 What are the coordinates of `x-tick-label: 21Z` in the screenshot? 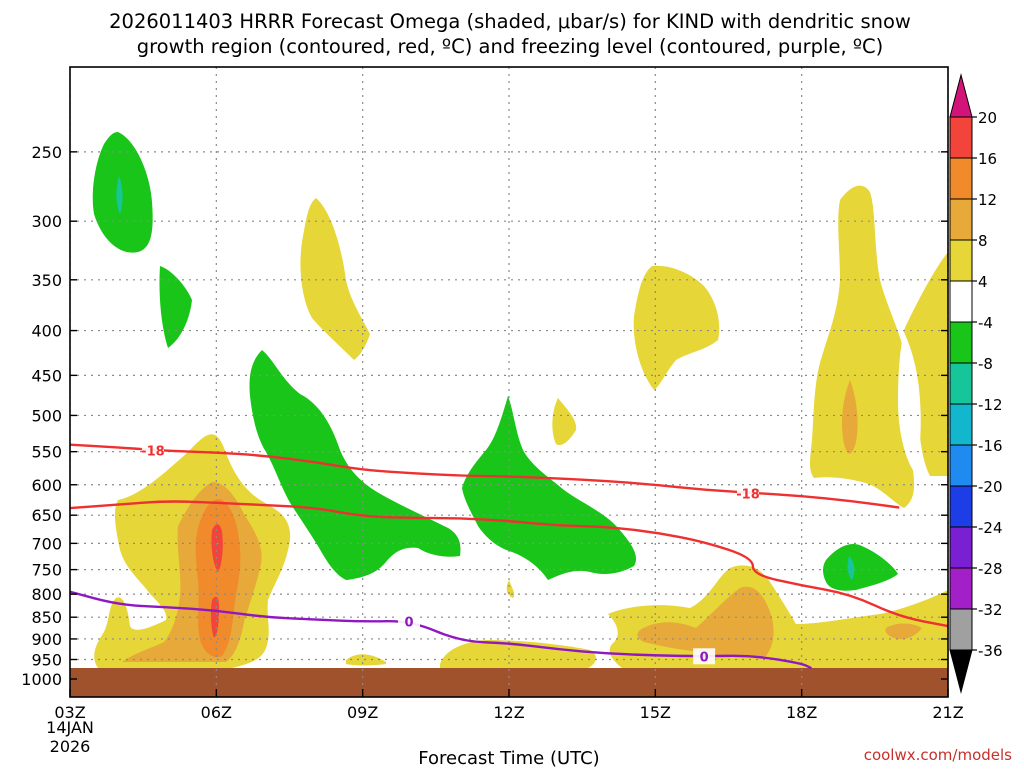 It's located at (947, 712).